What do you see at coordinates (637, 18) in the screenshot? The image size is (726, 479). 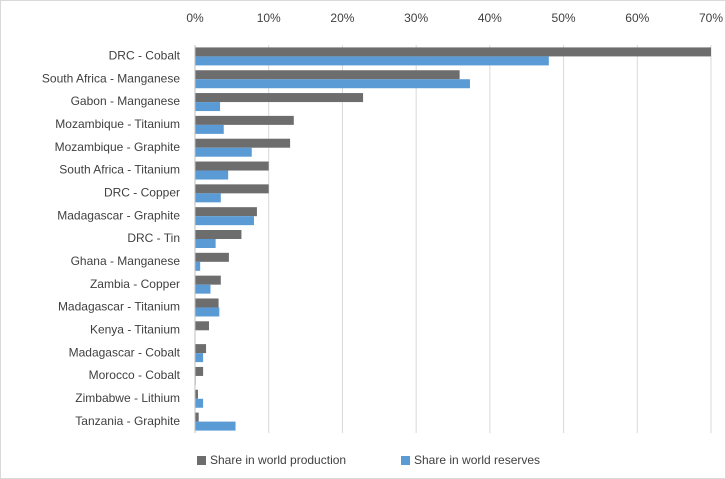 I see `x-tick-label: 60%` at bounding box center [637, 18].